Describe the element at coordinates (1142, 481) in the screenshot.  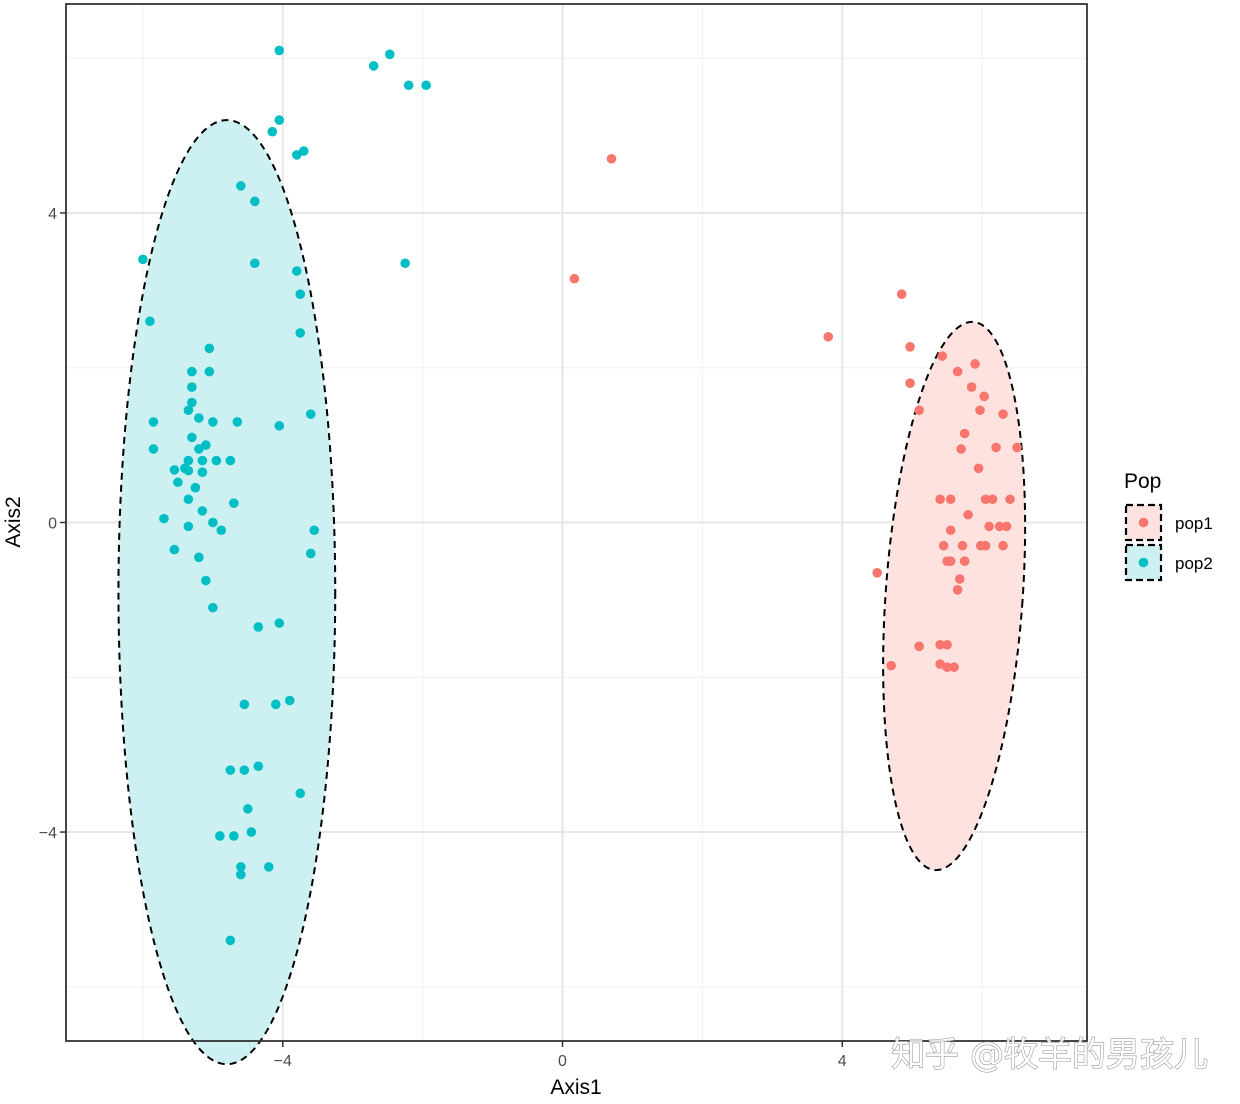
I see `legend-title: Pop` at that location.